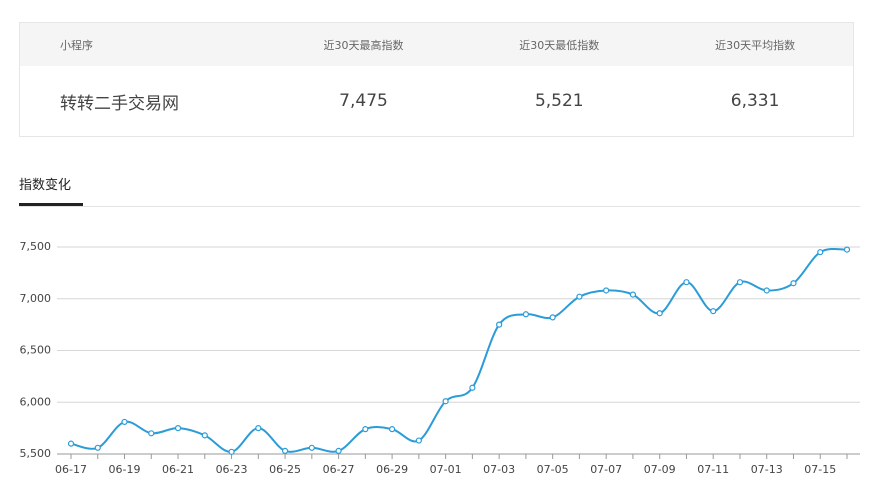 The width and height of the screenshot is (880, 500). What do you see at coordinates (820, 469) in the screenshot?
I see `x-tick-label: 07-15` at bounding box center [820, 469].